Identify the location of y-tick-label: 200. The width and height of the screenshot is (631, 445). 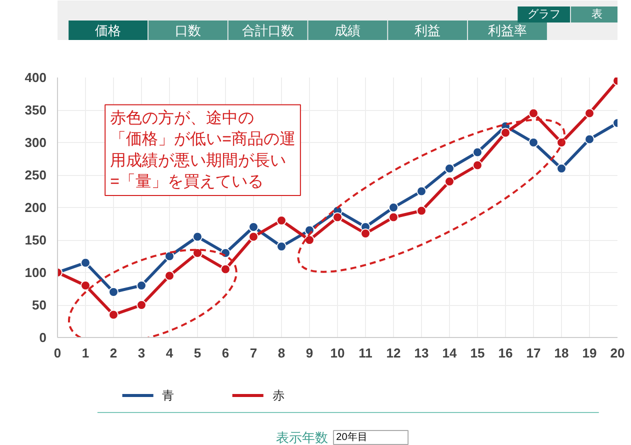
(35, 207).